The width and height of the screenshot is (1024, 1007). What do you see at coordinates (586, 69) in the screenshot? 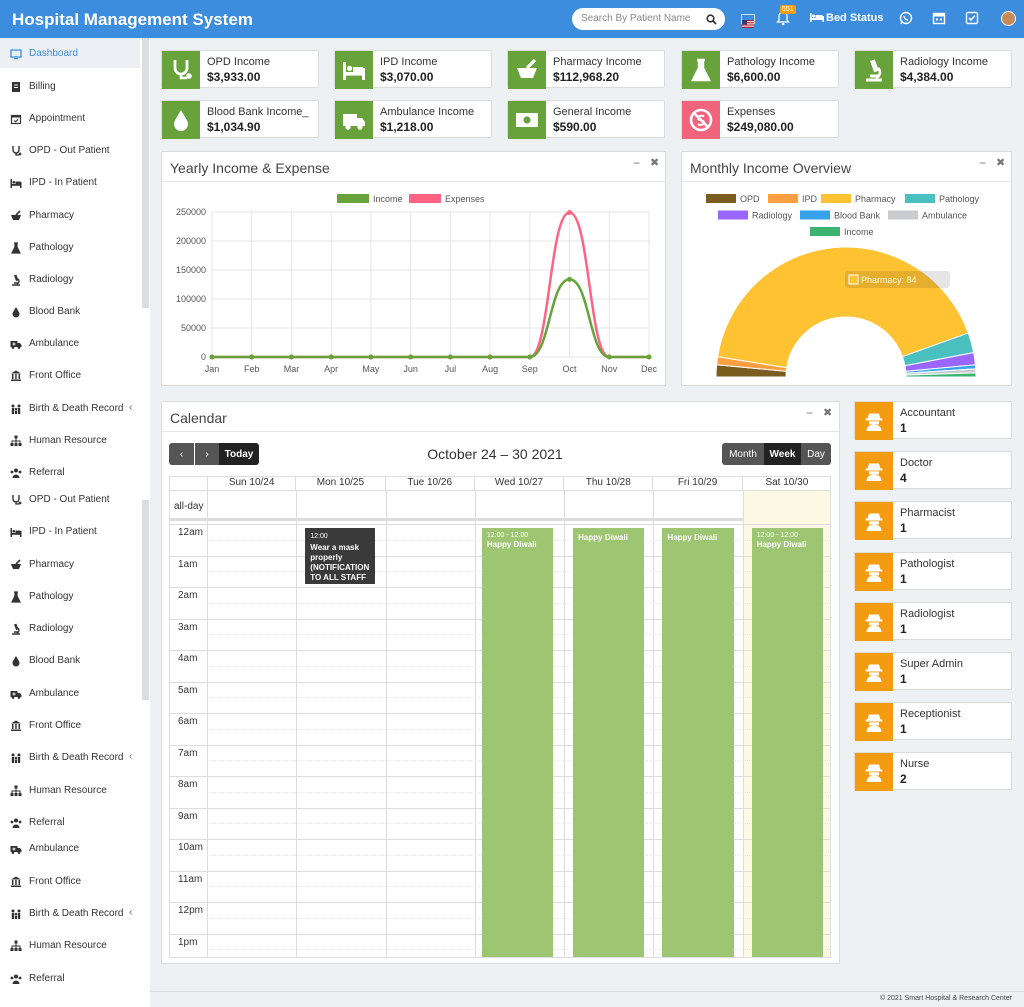
I see `income-card-pharmacy-income: Pharmacy Income $112,968.20` at bounding box center [586, 69].